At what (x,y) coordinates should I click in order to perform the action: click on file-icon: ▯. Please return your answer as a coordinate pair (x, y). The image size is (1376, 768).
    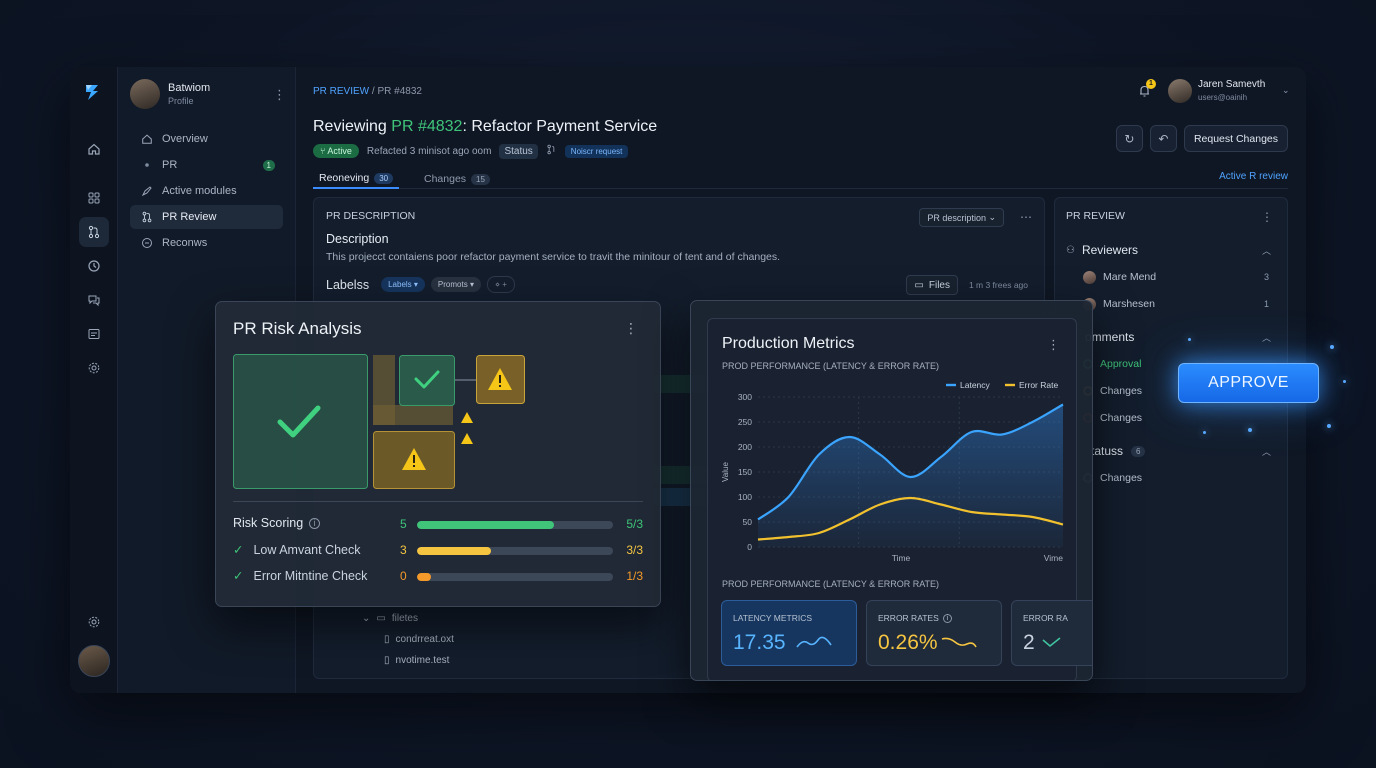
    Looking at the image, I should click on (387, 639).